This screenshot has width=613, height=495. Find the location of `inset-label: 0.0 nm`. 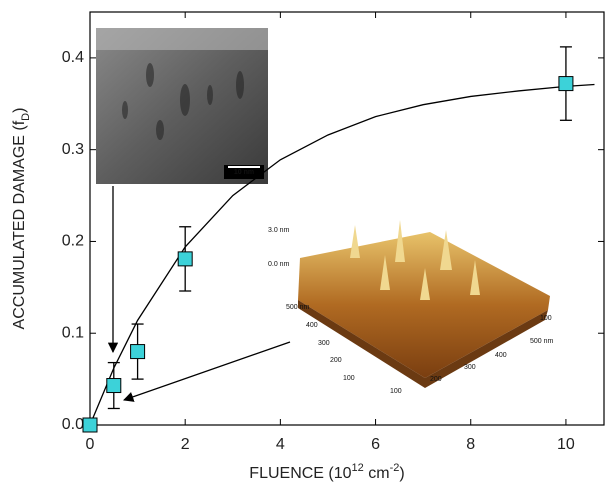

inset-label: 0.0 nm is located at coordinates (279, 264).